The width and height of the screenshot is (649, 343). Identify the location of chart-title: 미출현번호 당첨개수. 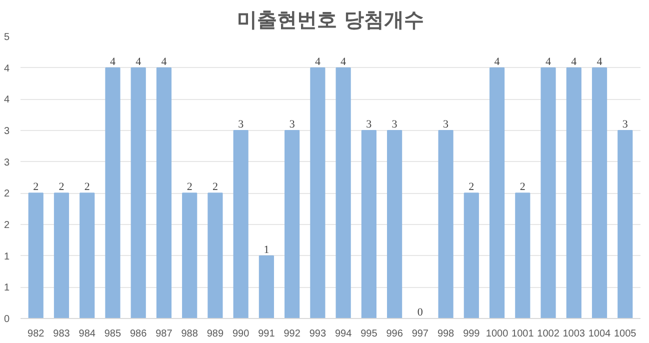
(330, 20).